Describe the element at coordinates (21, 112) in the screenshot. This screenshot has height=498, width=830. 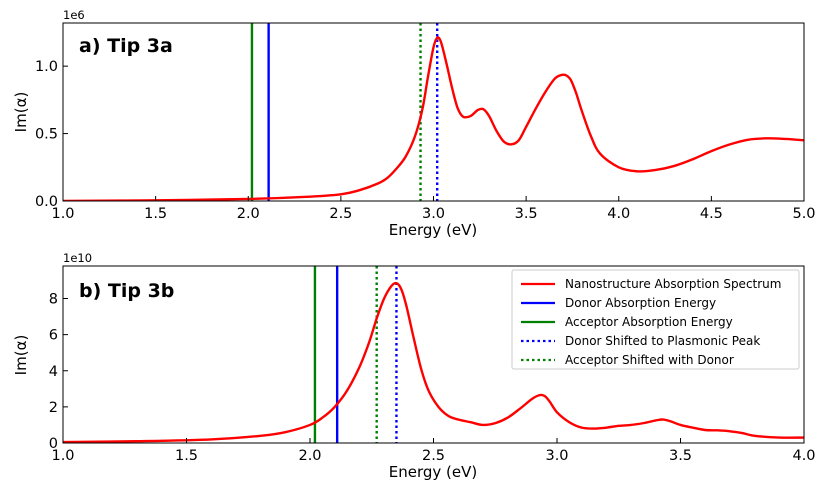
I see `panel-a-ylabel: Im(α)` at that location.